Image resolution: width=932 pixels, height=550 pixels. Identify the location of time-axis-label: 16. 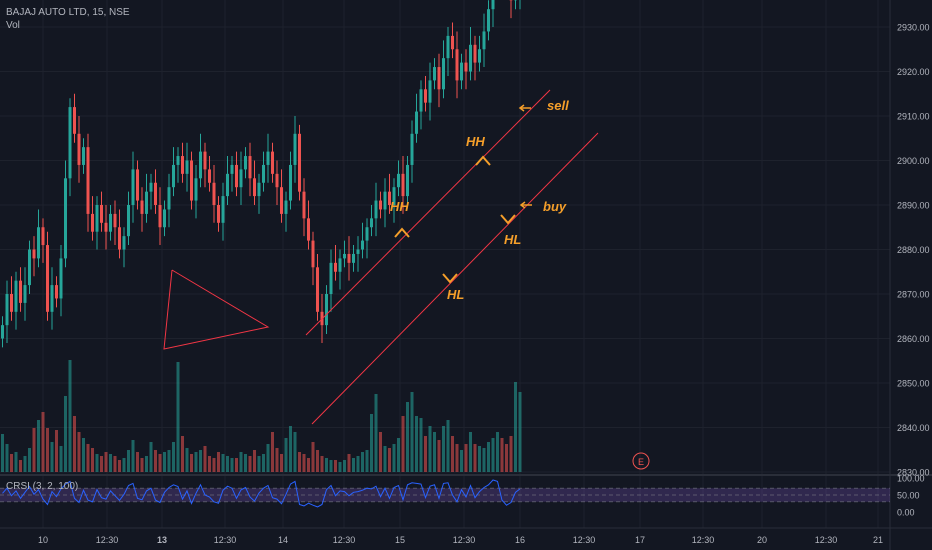
(520, 540).